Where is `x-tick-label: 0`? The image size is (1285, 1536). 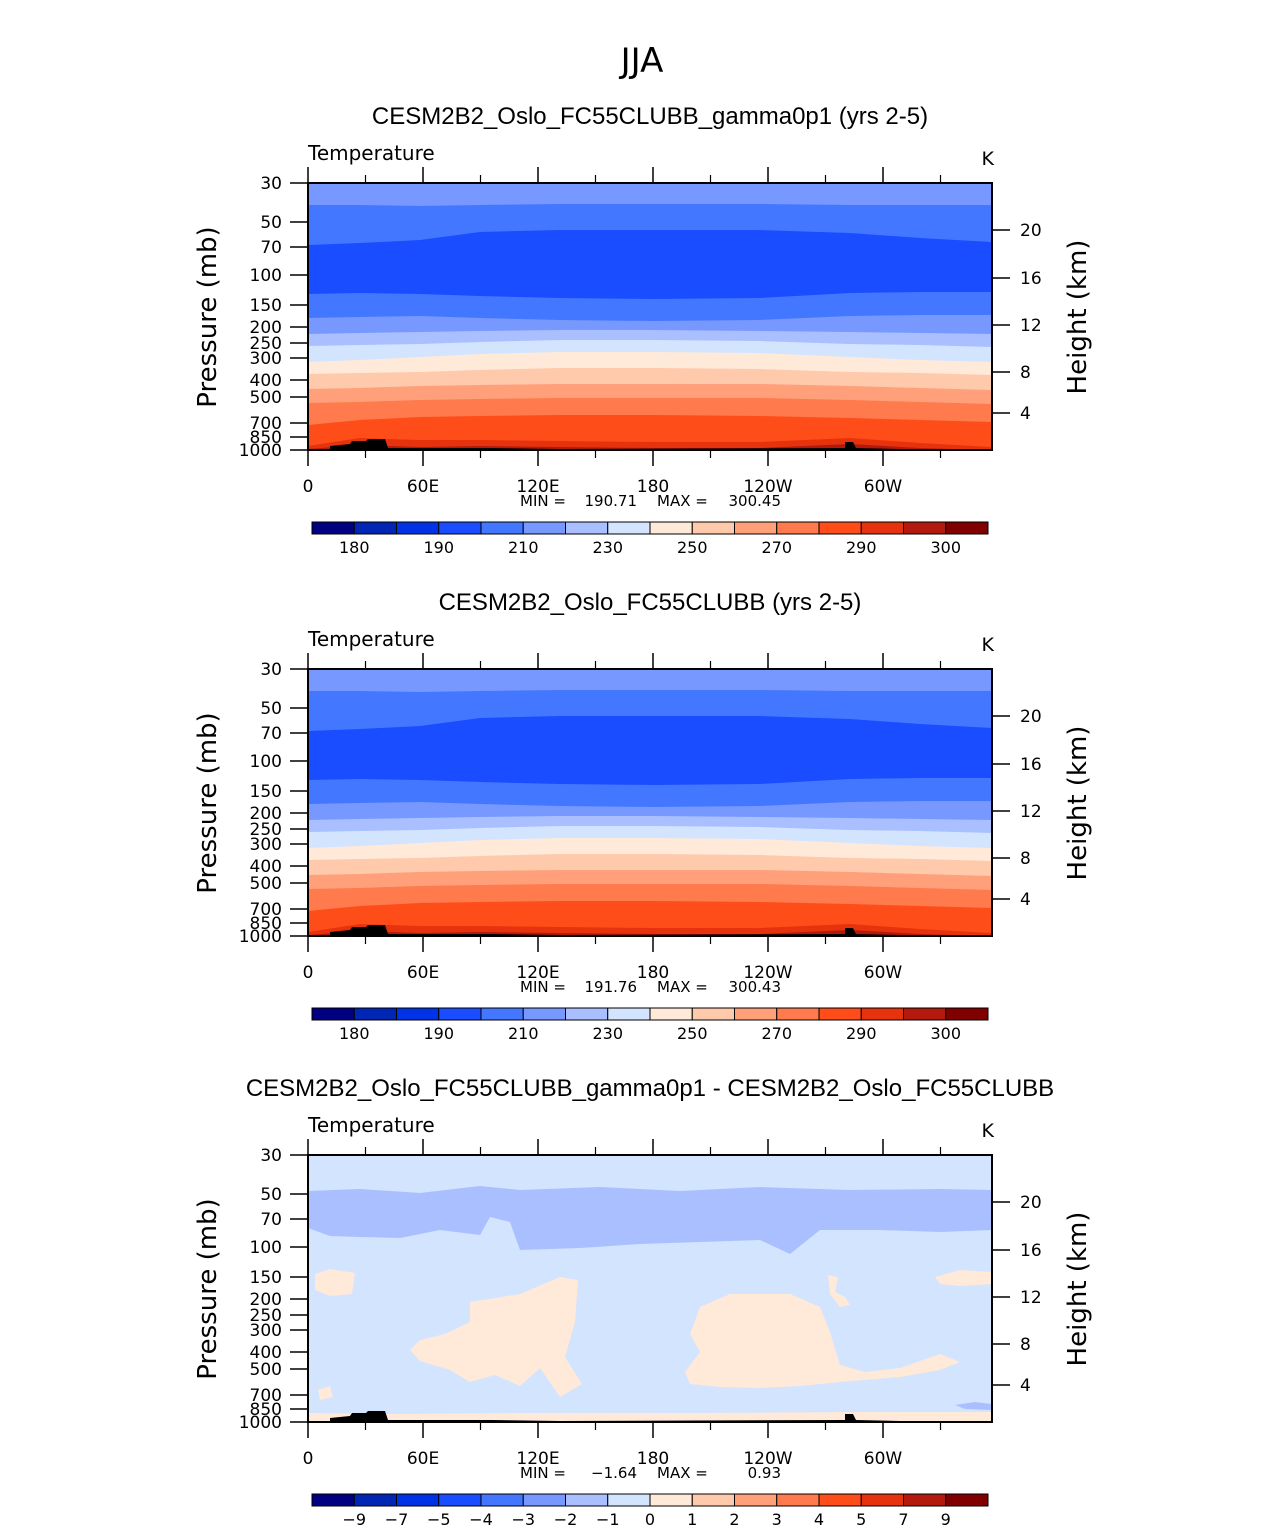 x-tick-label: 0 is located at coordinates (308, 973).